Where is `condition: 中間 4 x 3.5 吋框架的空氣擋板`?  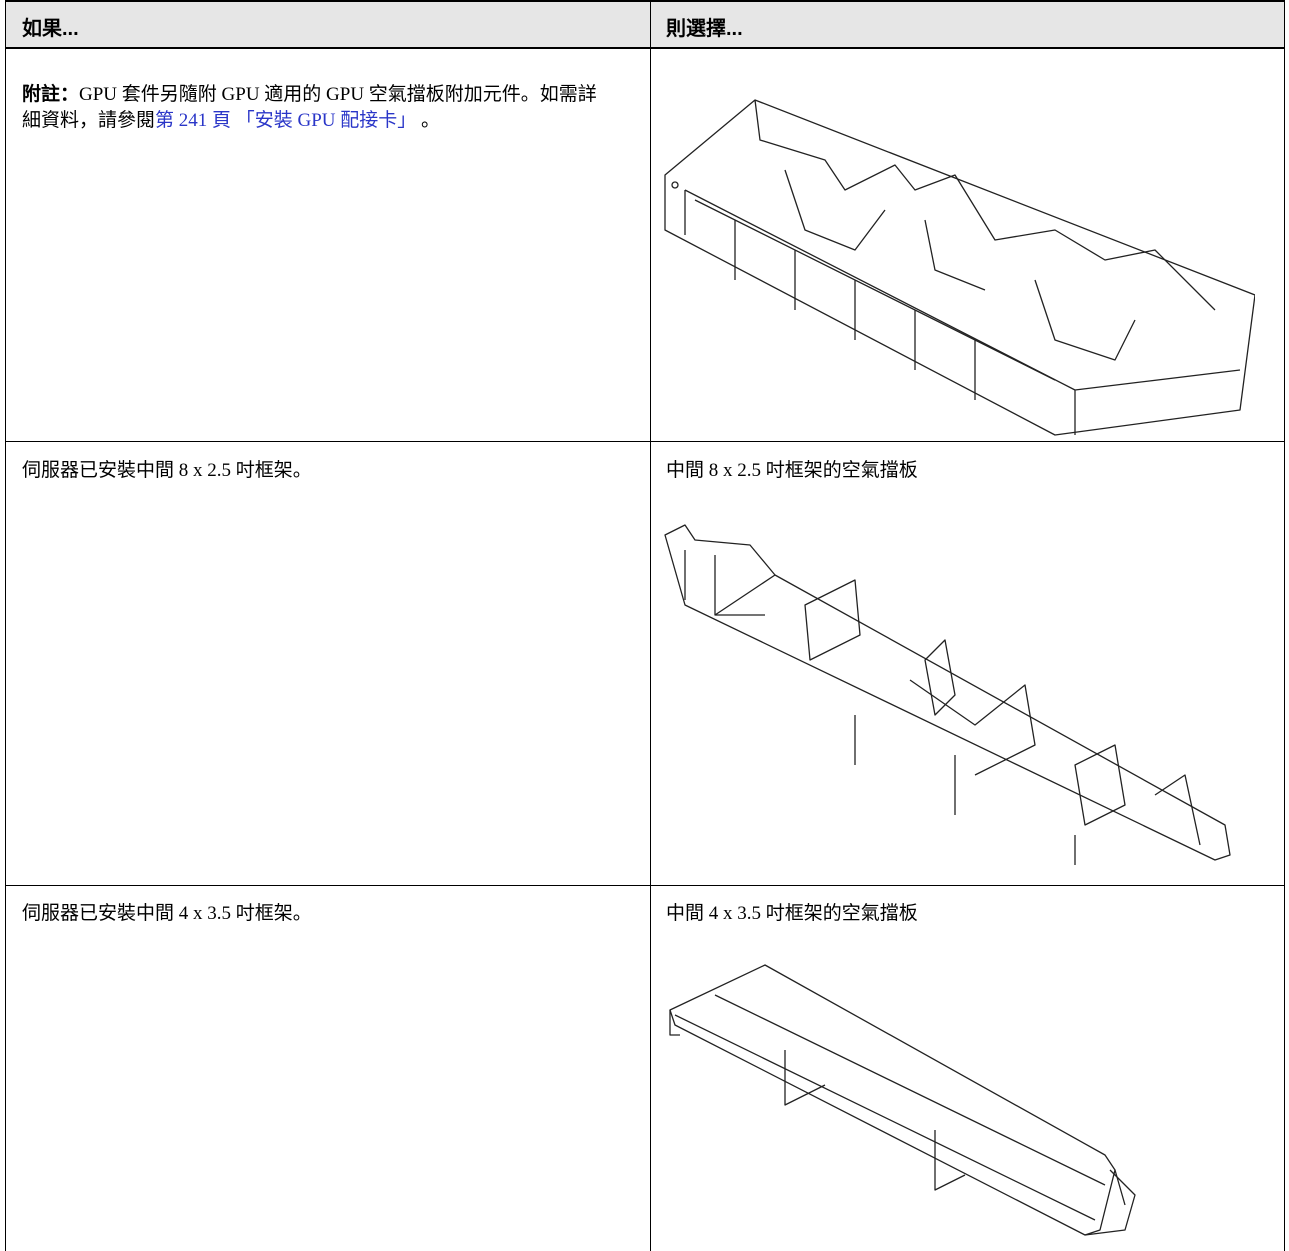 condition: 中間 4 x 3.5 吋框架的空氣擋板 is located at coordinates (792, 913).